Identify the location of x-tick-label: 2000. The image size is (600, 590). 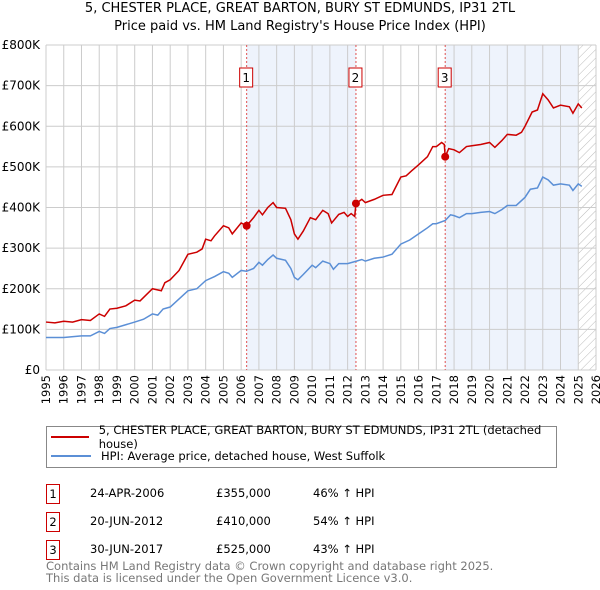
(135, 389).